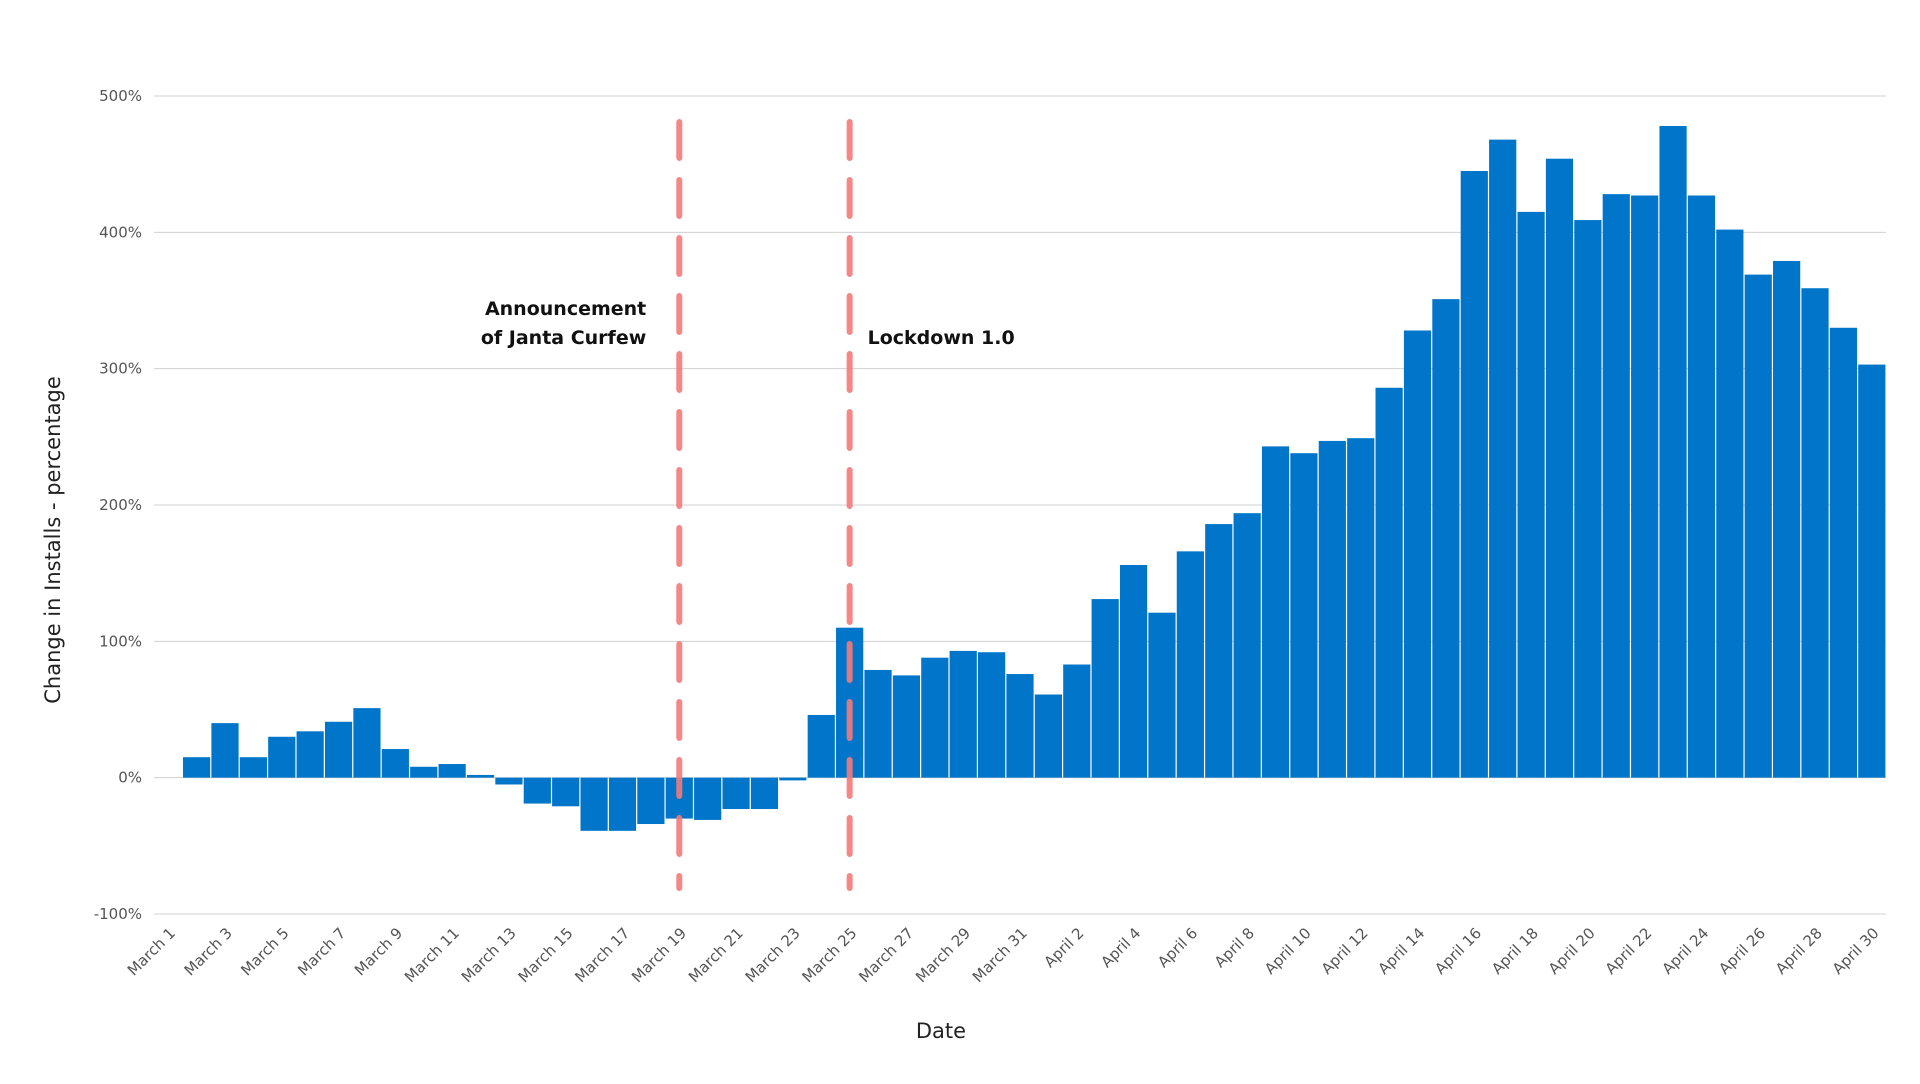  Describe the element at coordinates (378, 951) in the screenshot. I see `x-tick-label: March 9` at that location.